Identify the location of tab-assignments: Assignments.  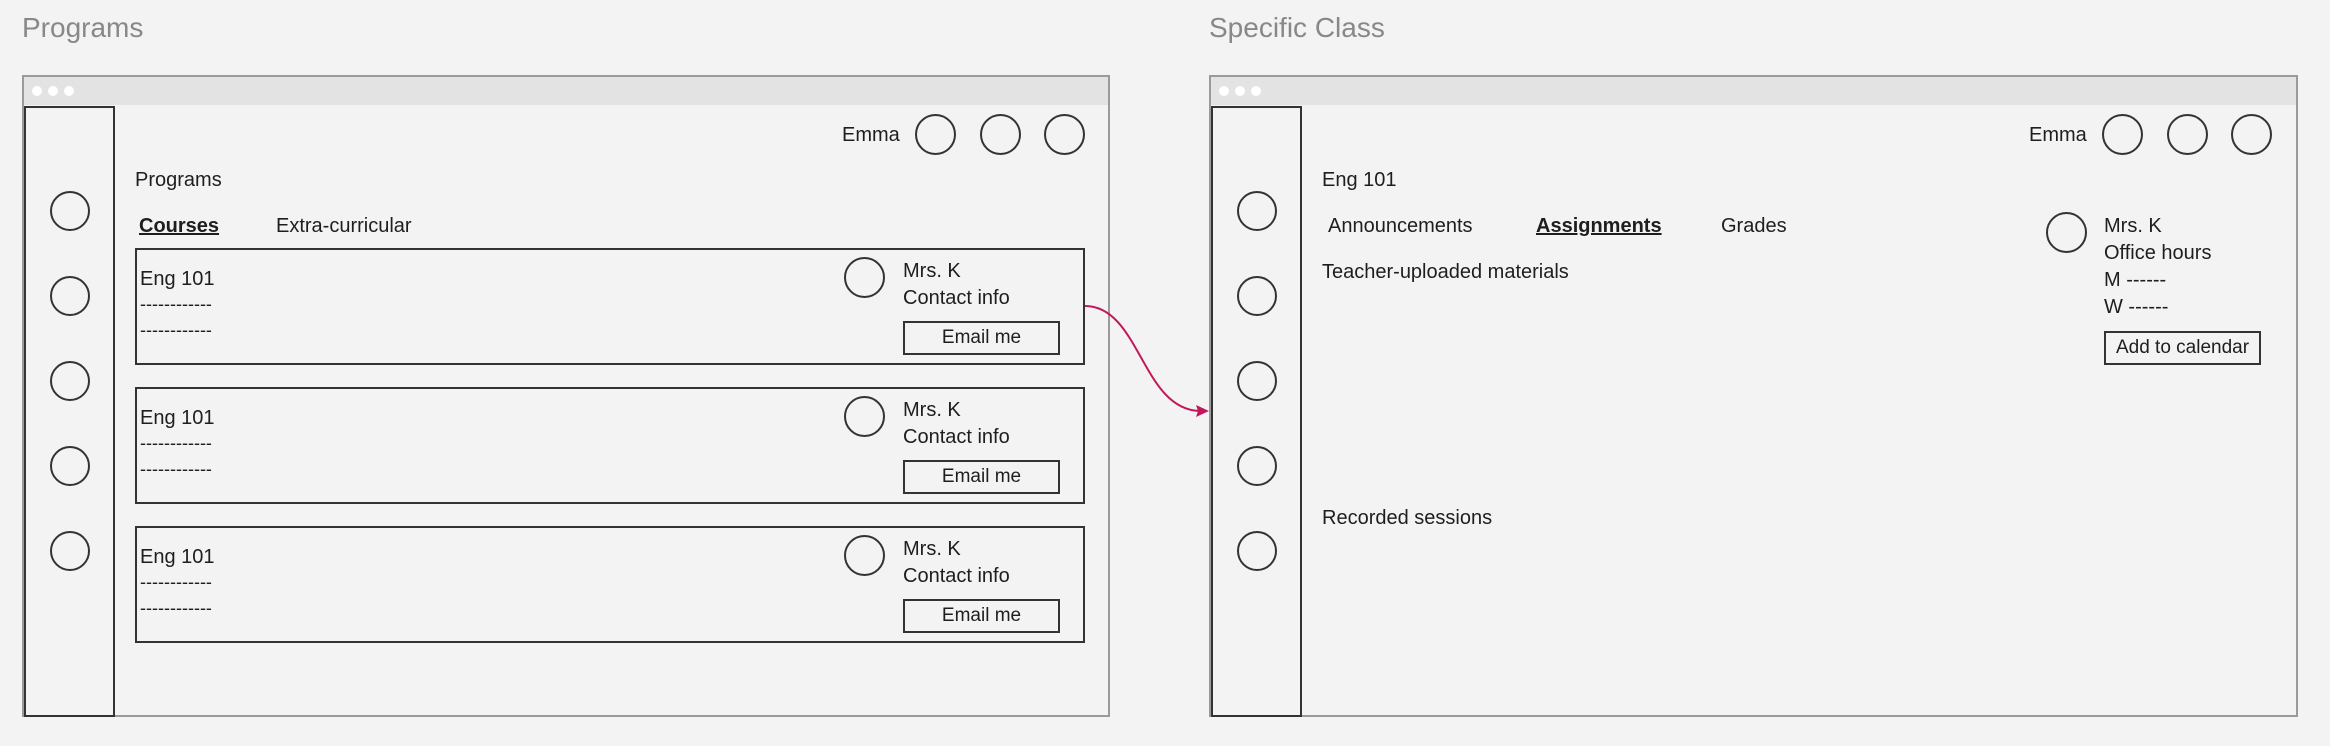
(1599, 226).